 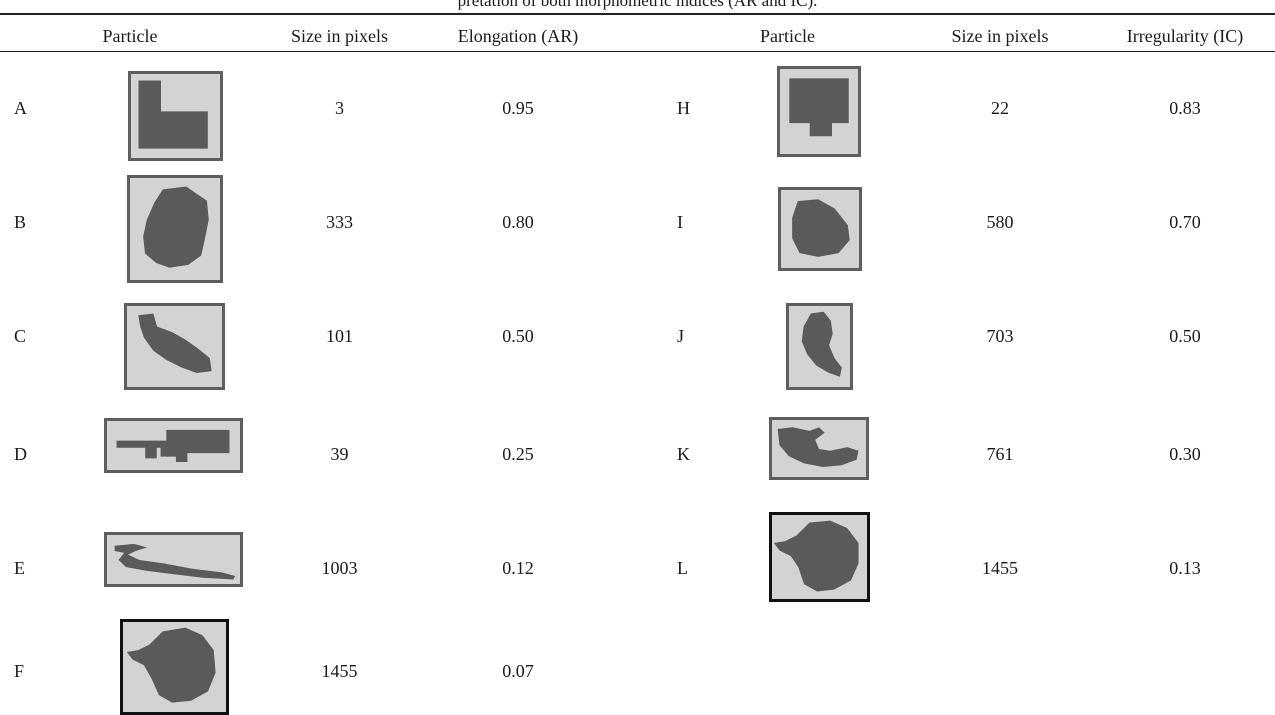 What do you see at coordinates (175, 116) in the screenshot?
I see `l-block-icon` at bounding box center [175, 116].